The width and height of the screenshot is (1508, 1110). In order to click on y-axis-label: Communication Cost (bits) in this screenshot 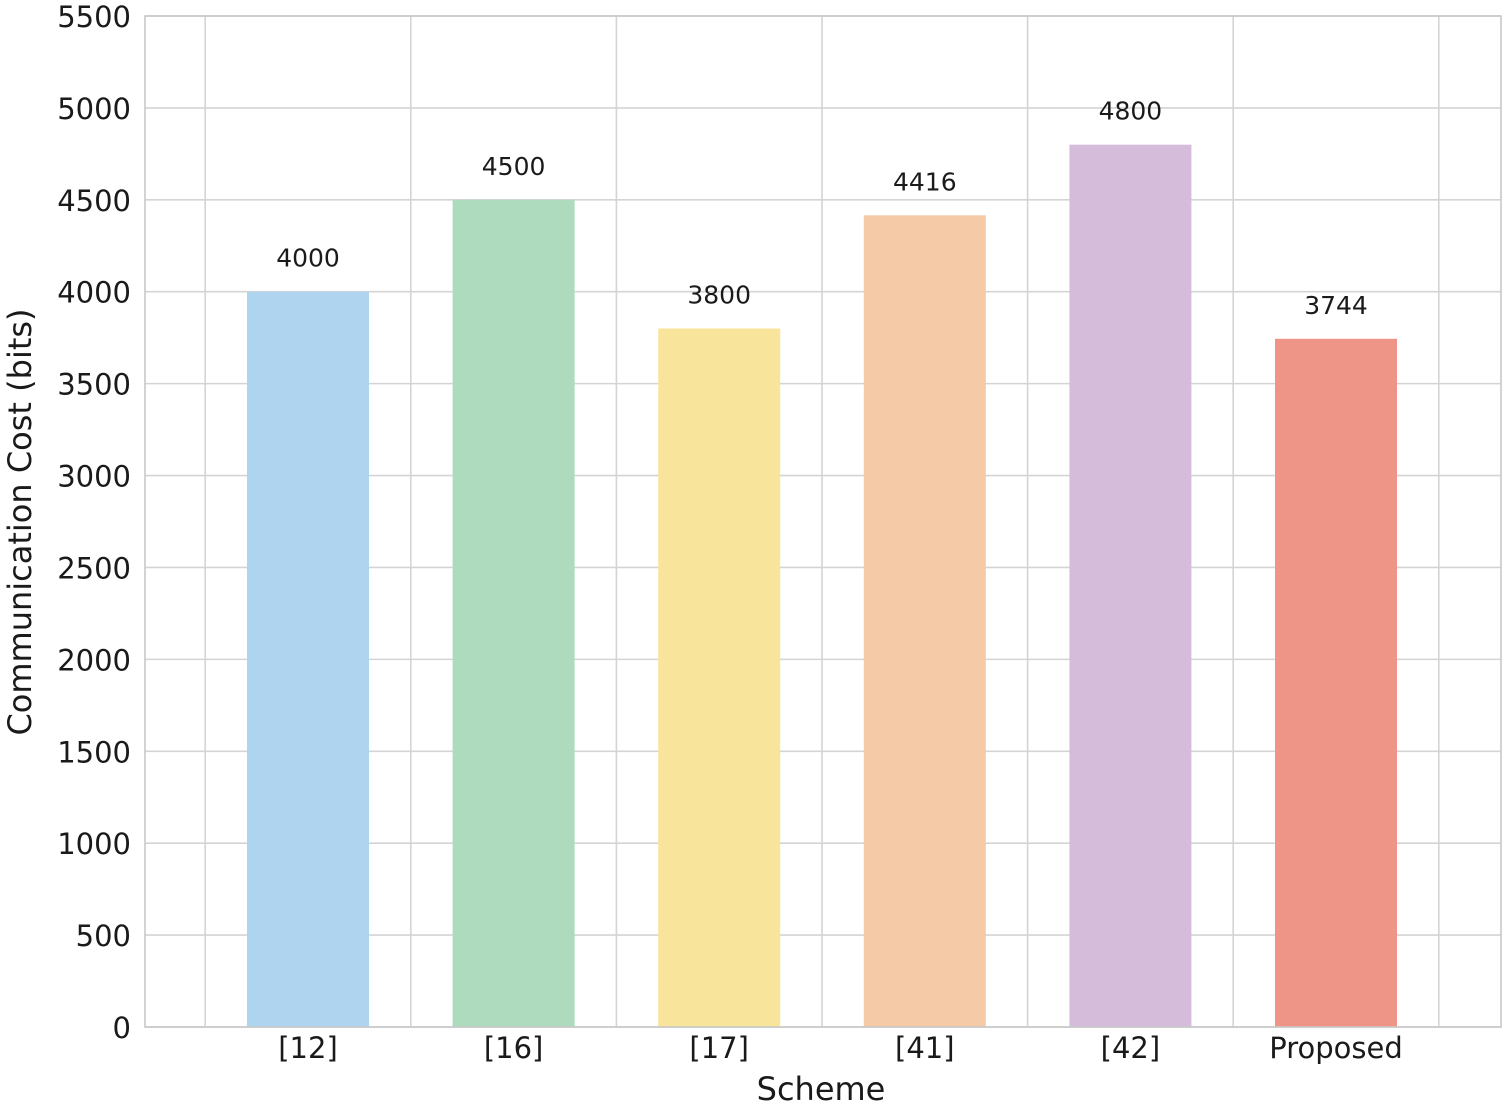, I will do `click(20, 521)`.